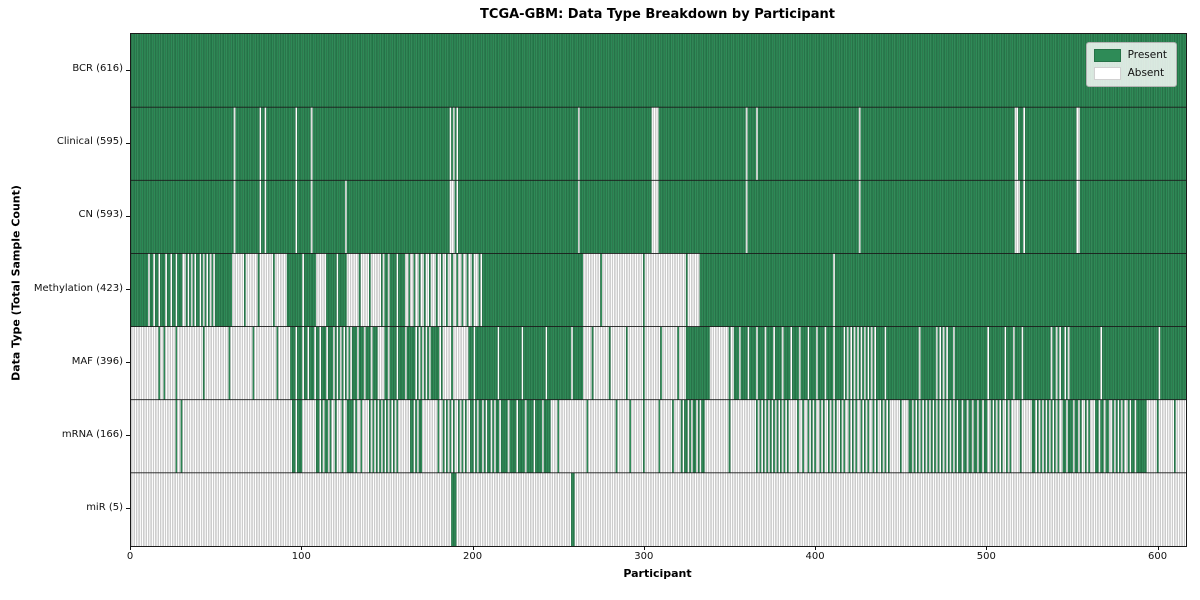  I want to click on y-tick-label: mRNA (166), so click(92, 434).